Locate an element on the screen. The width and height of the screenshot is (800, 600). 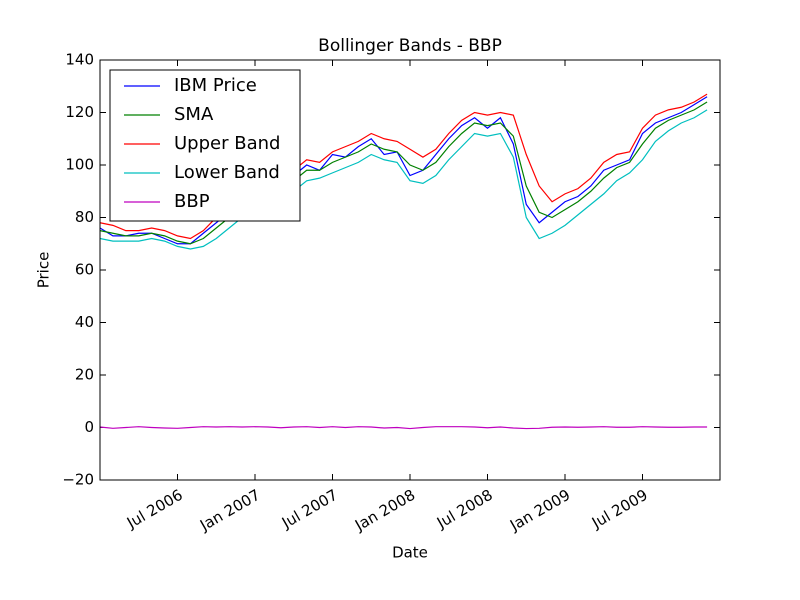
y-tick-label: 40 is located at coordinates (84, 322).